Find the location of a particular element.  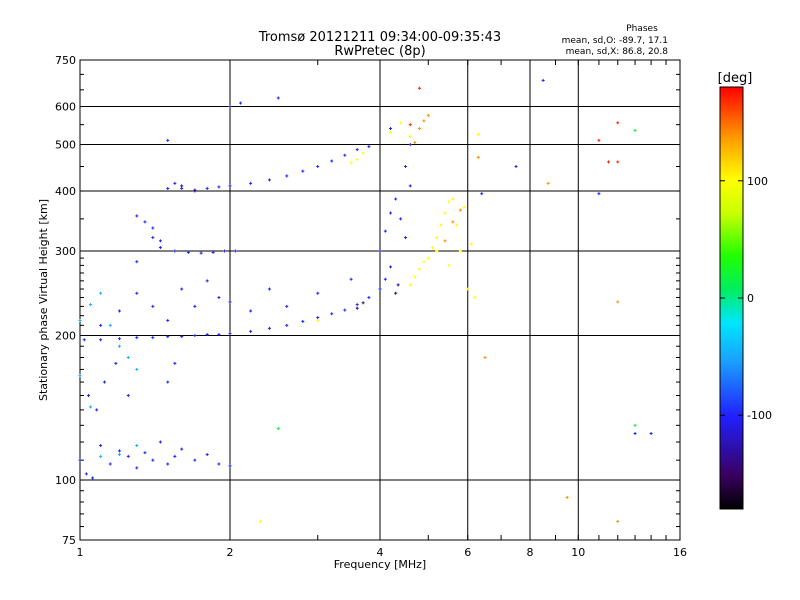

y-tick-label: 600 is located at coordinates (65, 107).